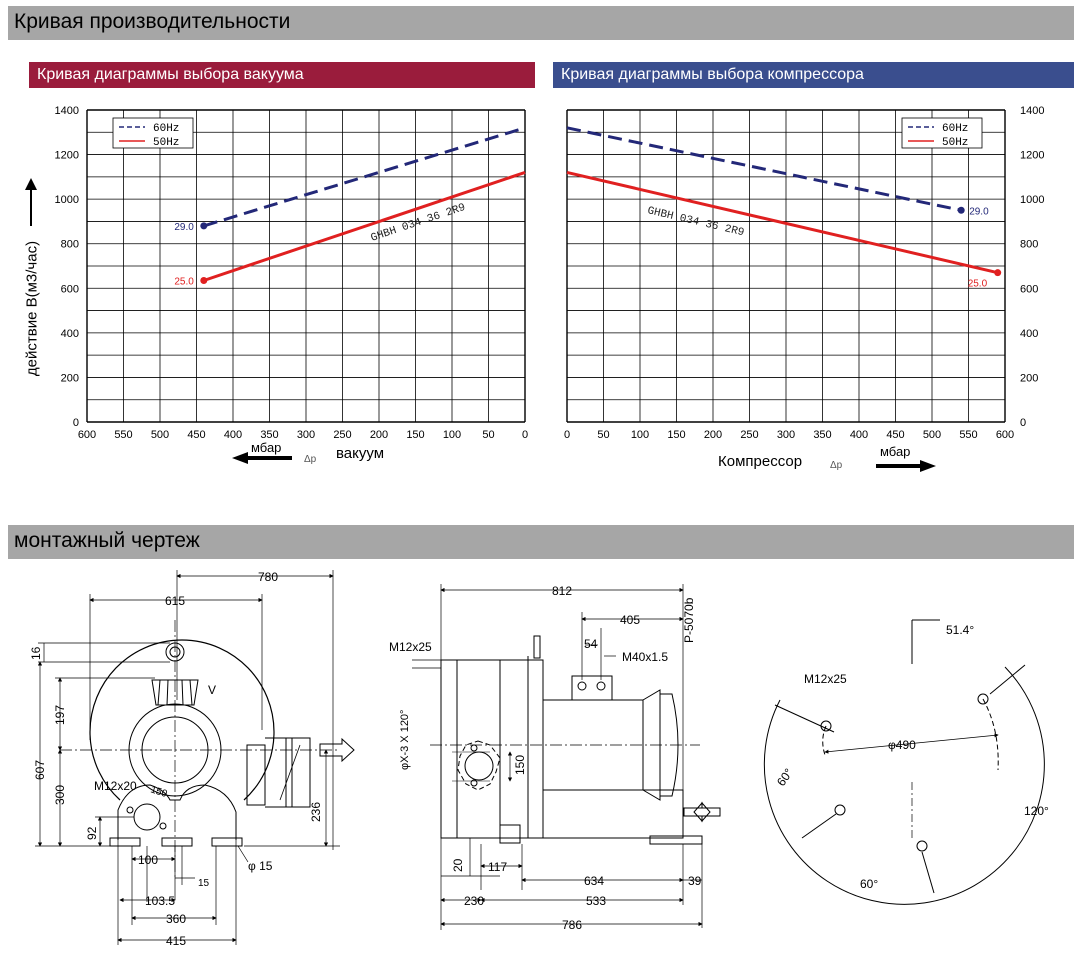 The width and height of the screenshot is (1080, 960). I want to click on x-tick-label: 400, so click(233, 435).